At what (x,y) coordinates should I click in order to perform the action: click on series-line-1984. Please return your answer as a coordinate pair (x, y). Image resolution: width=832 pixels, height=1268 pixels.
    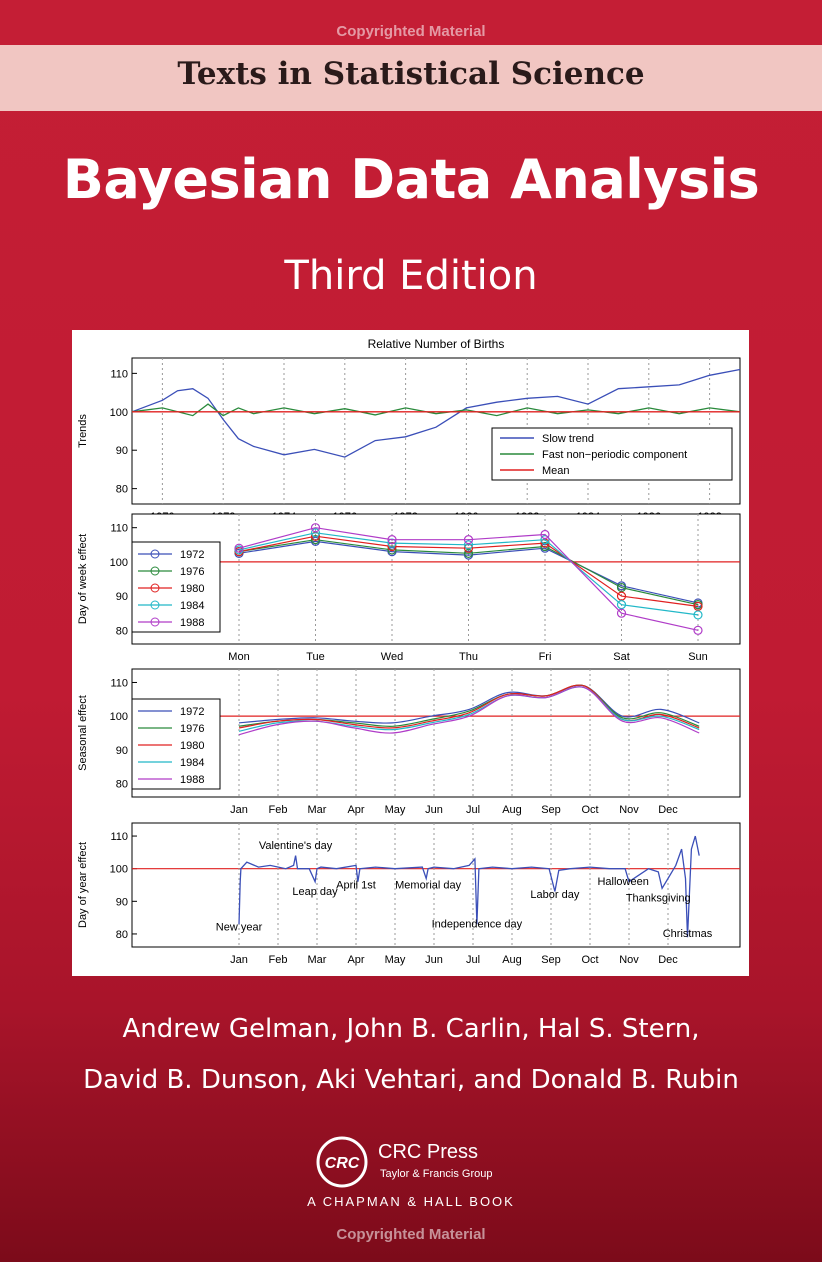
    Looking at the image, I should click on (468, 574).